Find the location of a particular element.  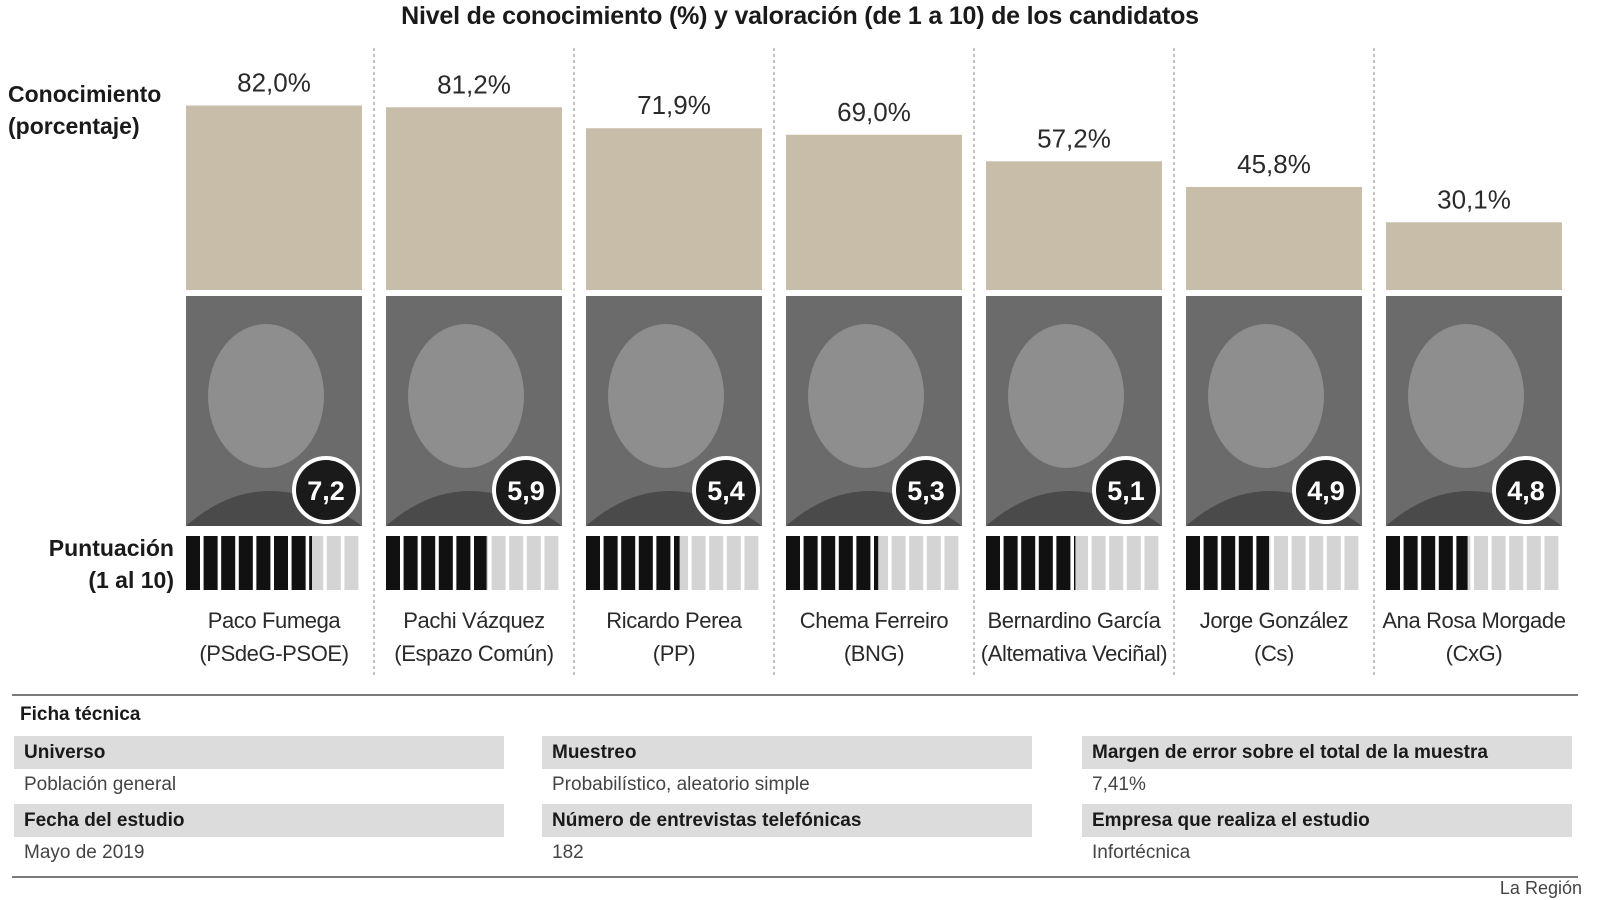

sheet-label: Empresa que realiza el estudio is located at coordinates (1327, 820).